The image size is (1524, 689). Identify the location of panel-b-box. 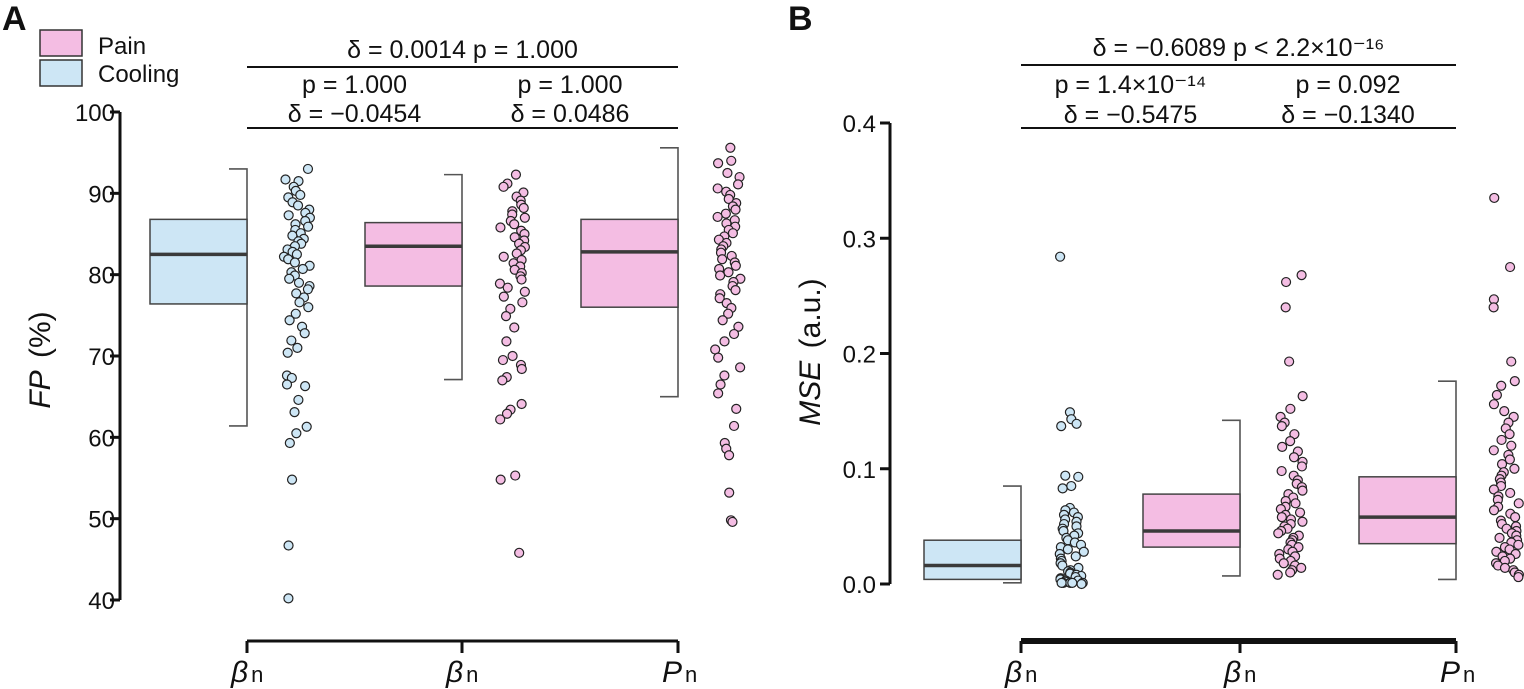
(1191, 520).